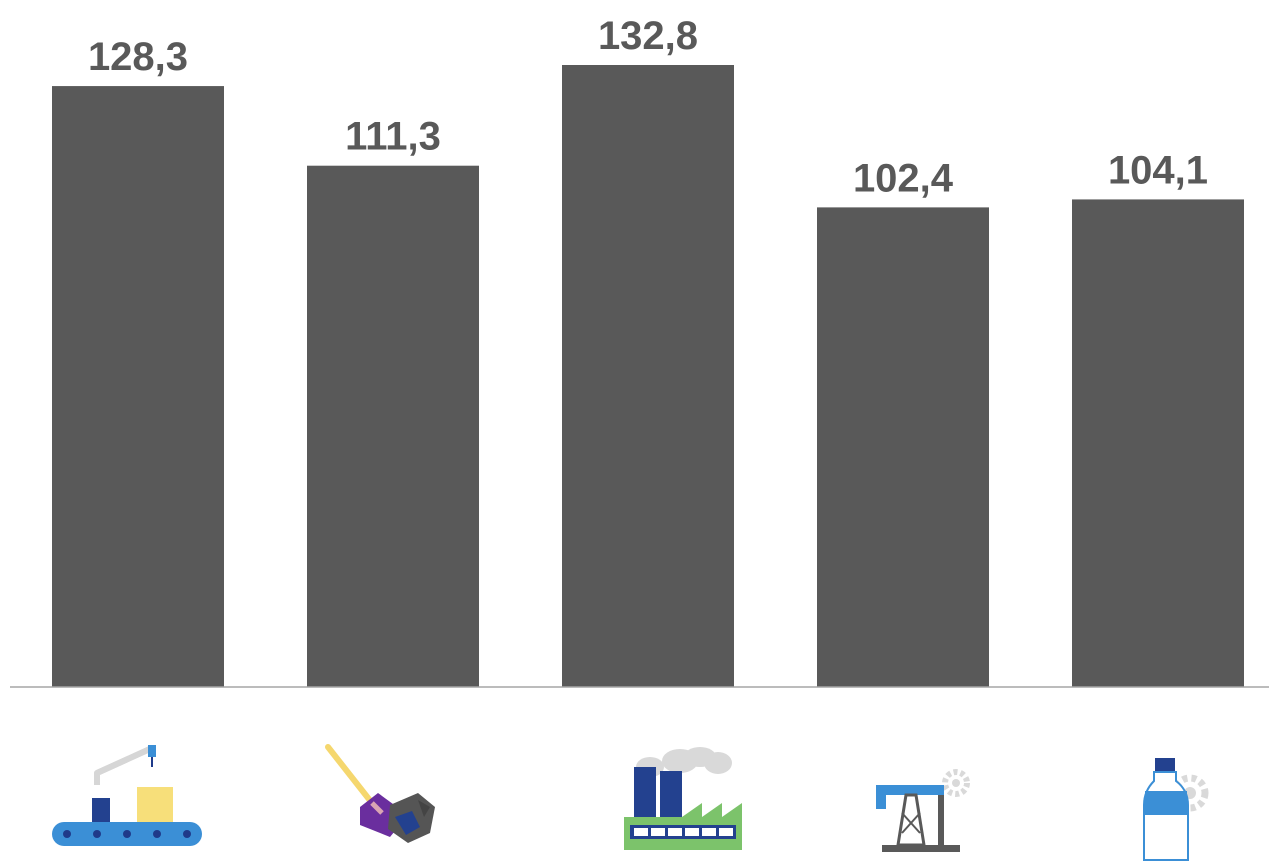 This screenshot has height=868, width=1269. I want to click on value-label-5: 104,1, so click(1158, 170).